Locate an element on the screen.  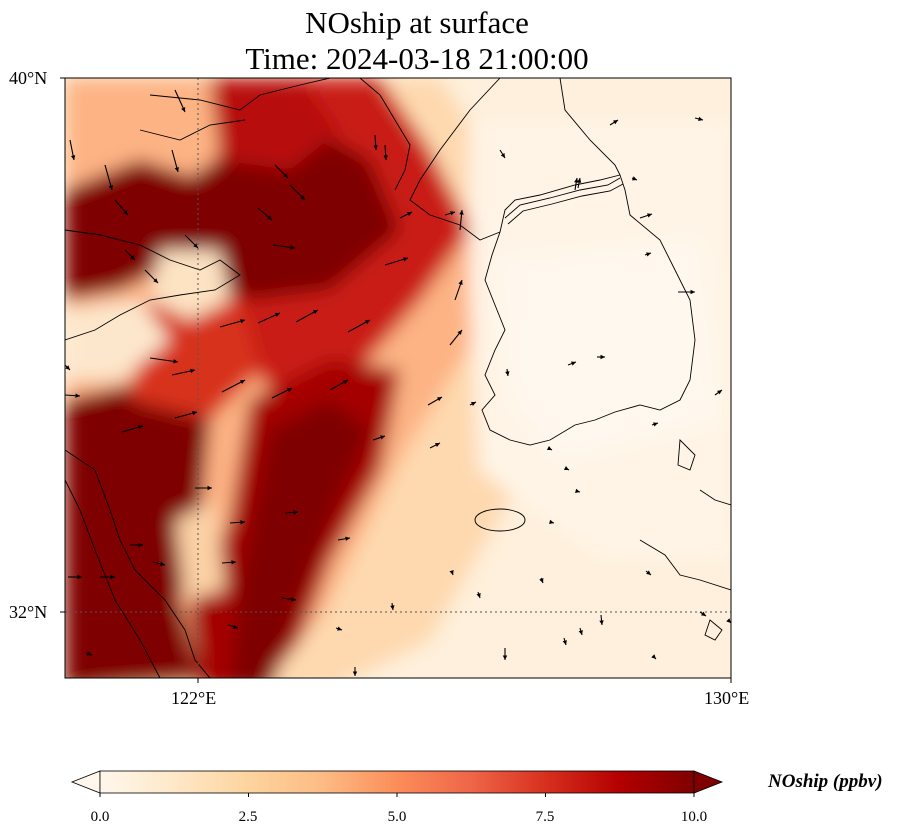
map-title-line2: Time: 2024-03-18 21:00:00 is located at coordinates (417, 58).